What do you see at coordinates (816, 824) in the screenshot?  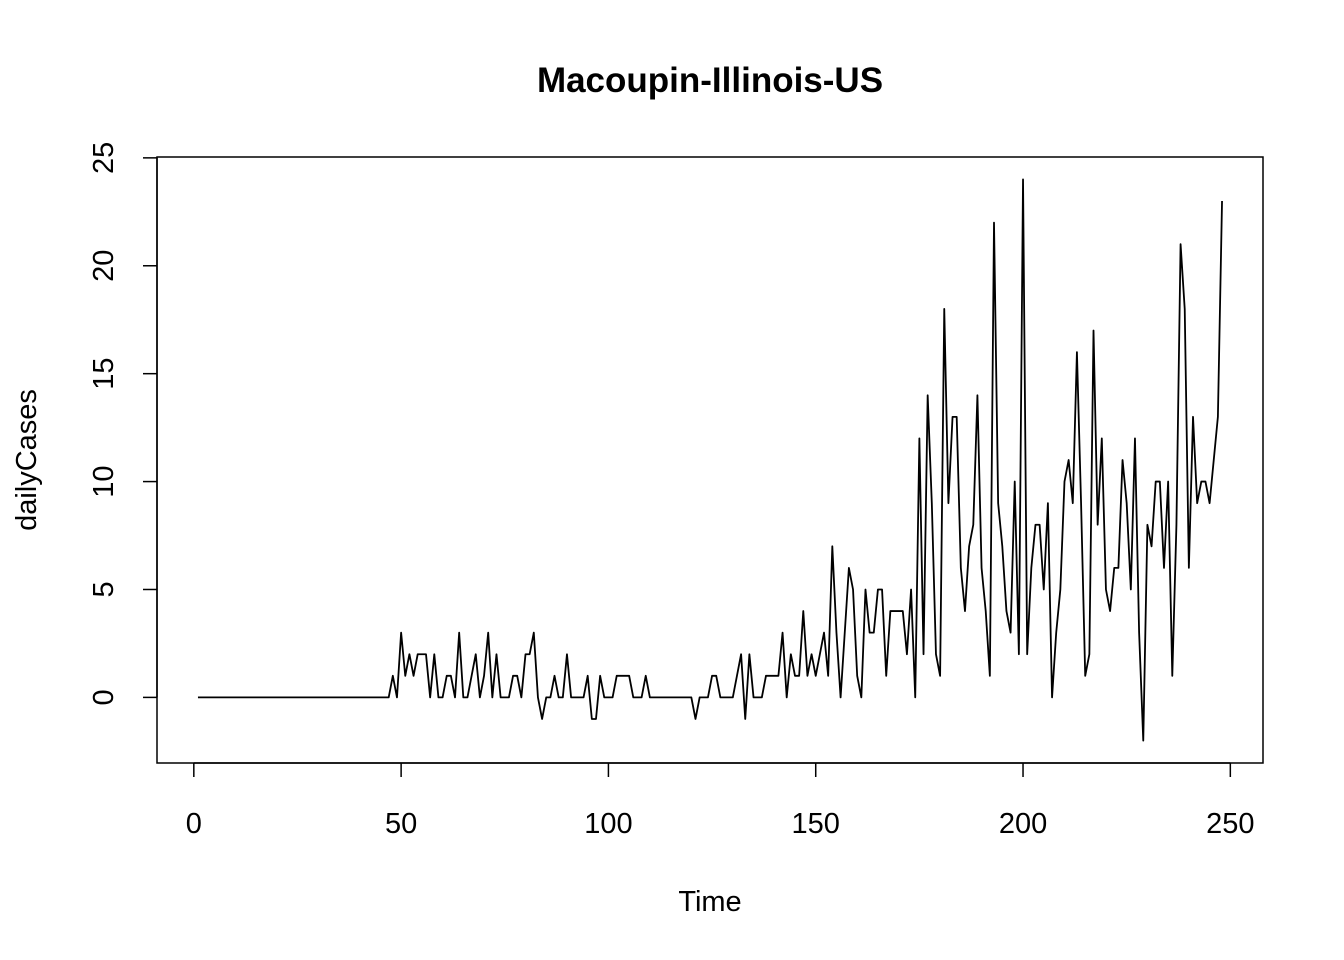 I see `x-tick-label: 150` at bounding box center [816, 824].